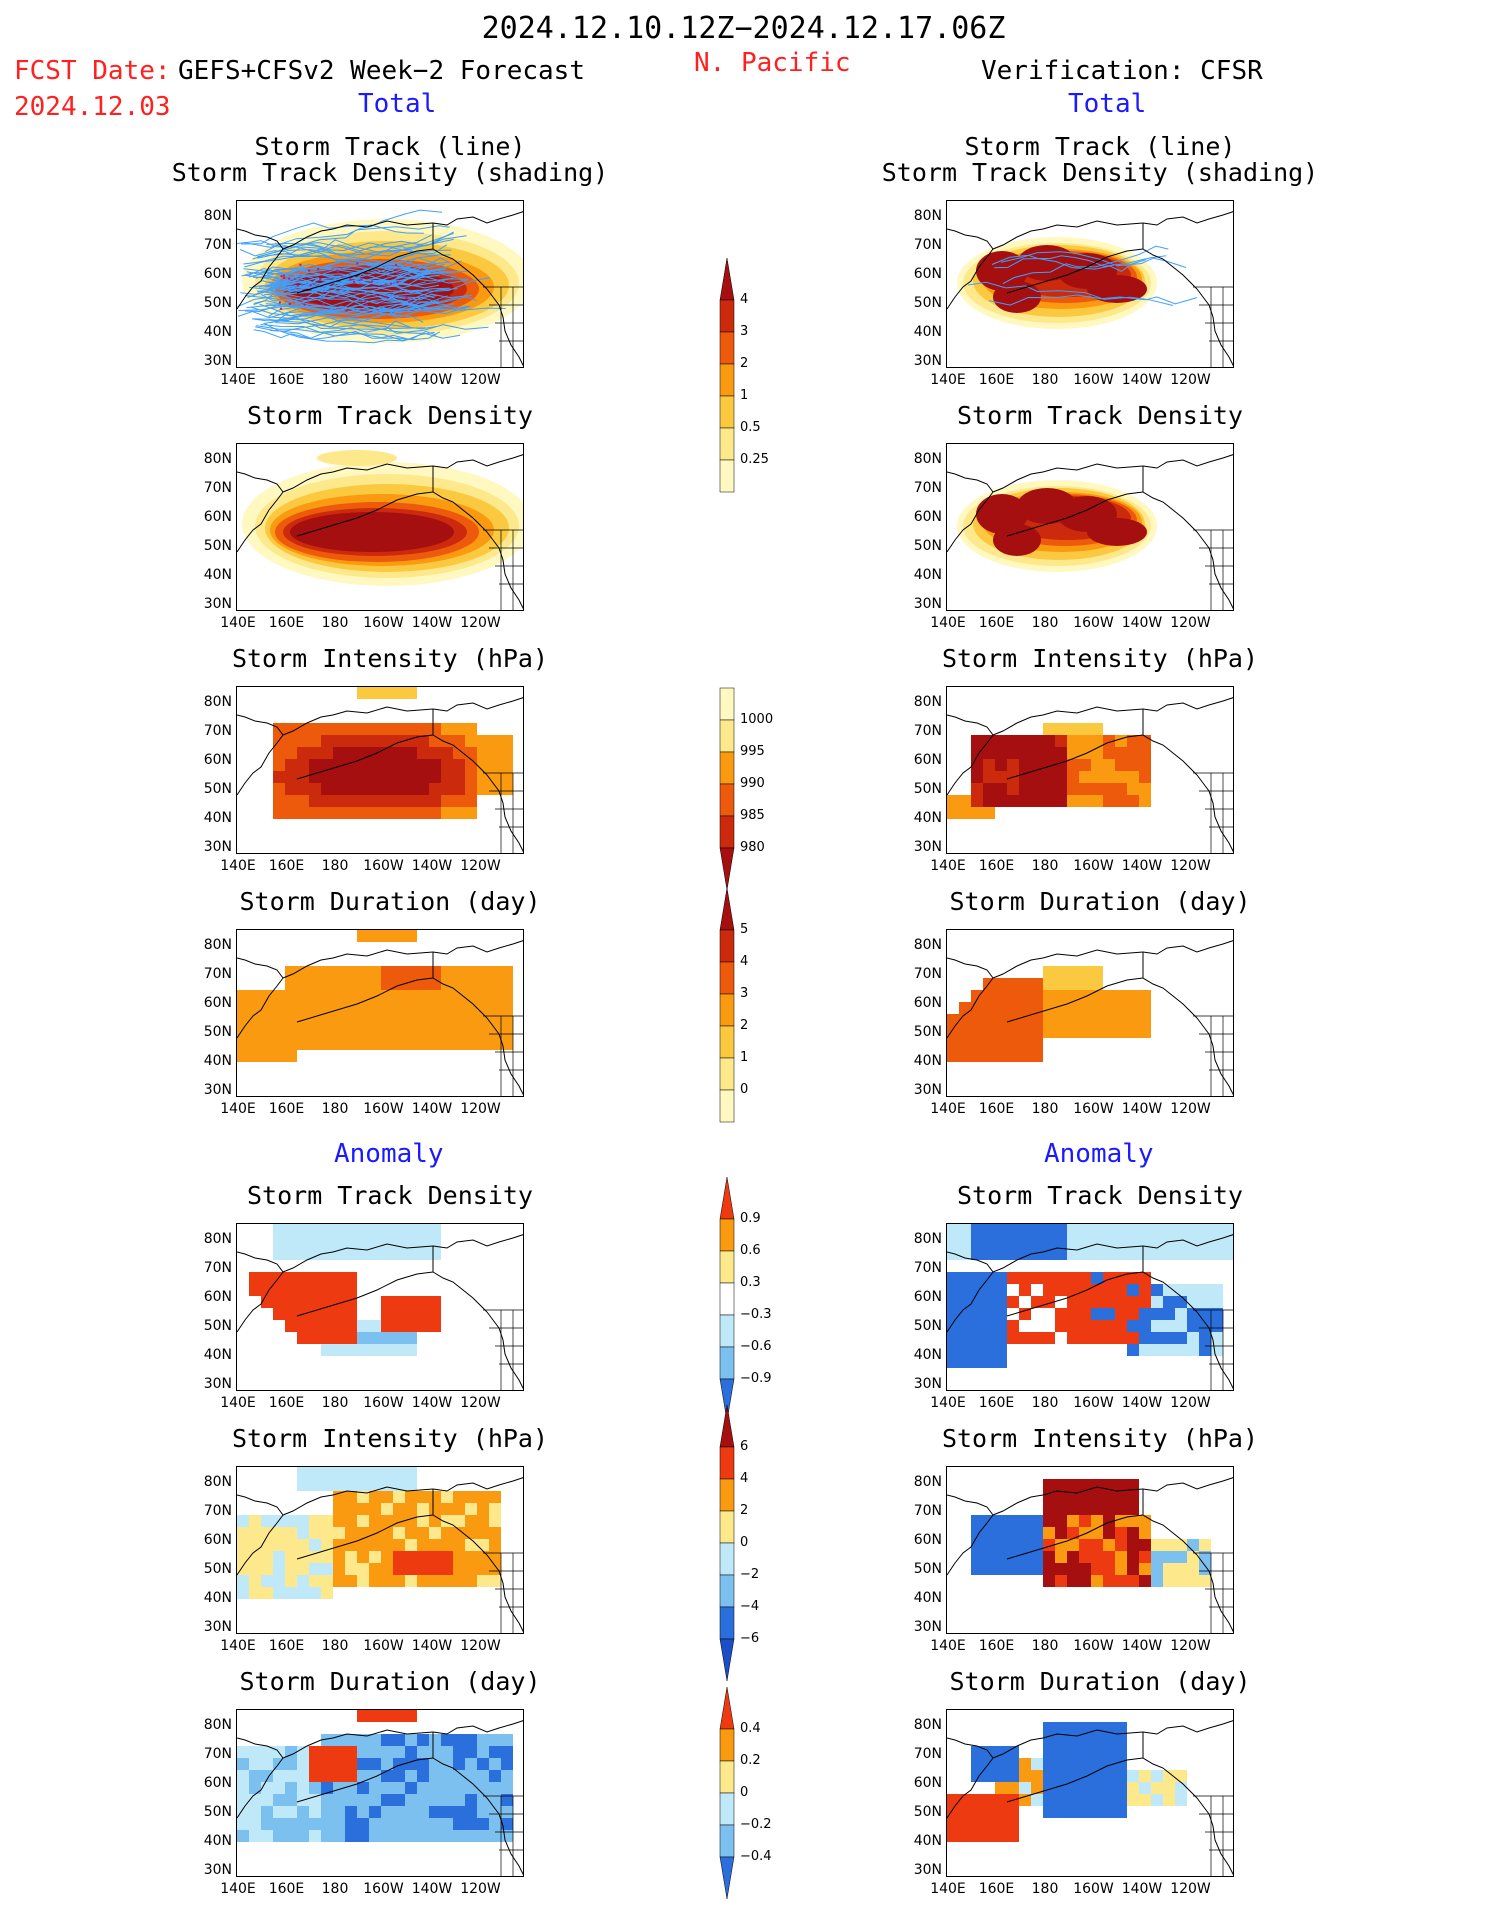  Describe the element at coordinates (217, 1870) in the screenshot. I see `lat-tick-label: 30N` at that location.